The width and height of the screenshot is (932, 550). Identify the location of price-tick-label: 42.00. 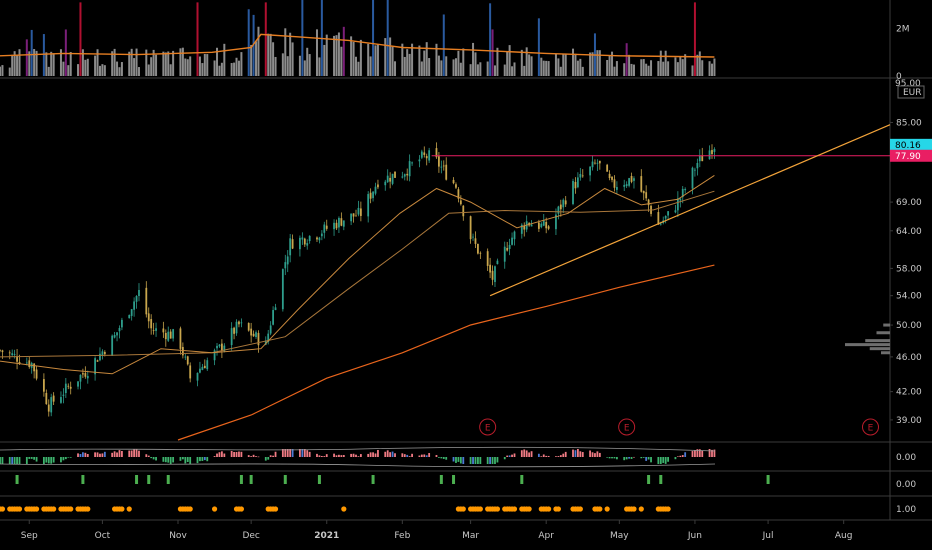
(909, 393).